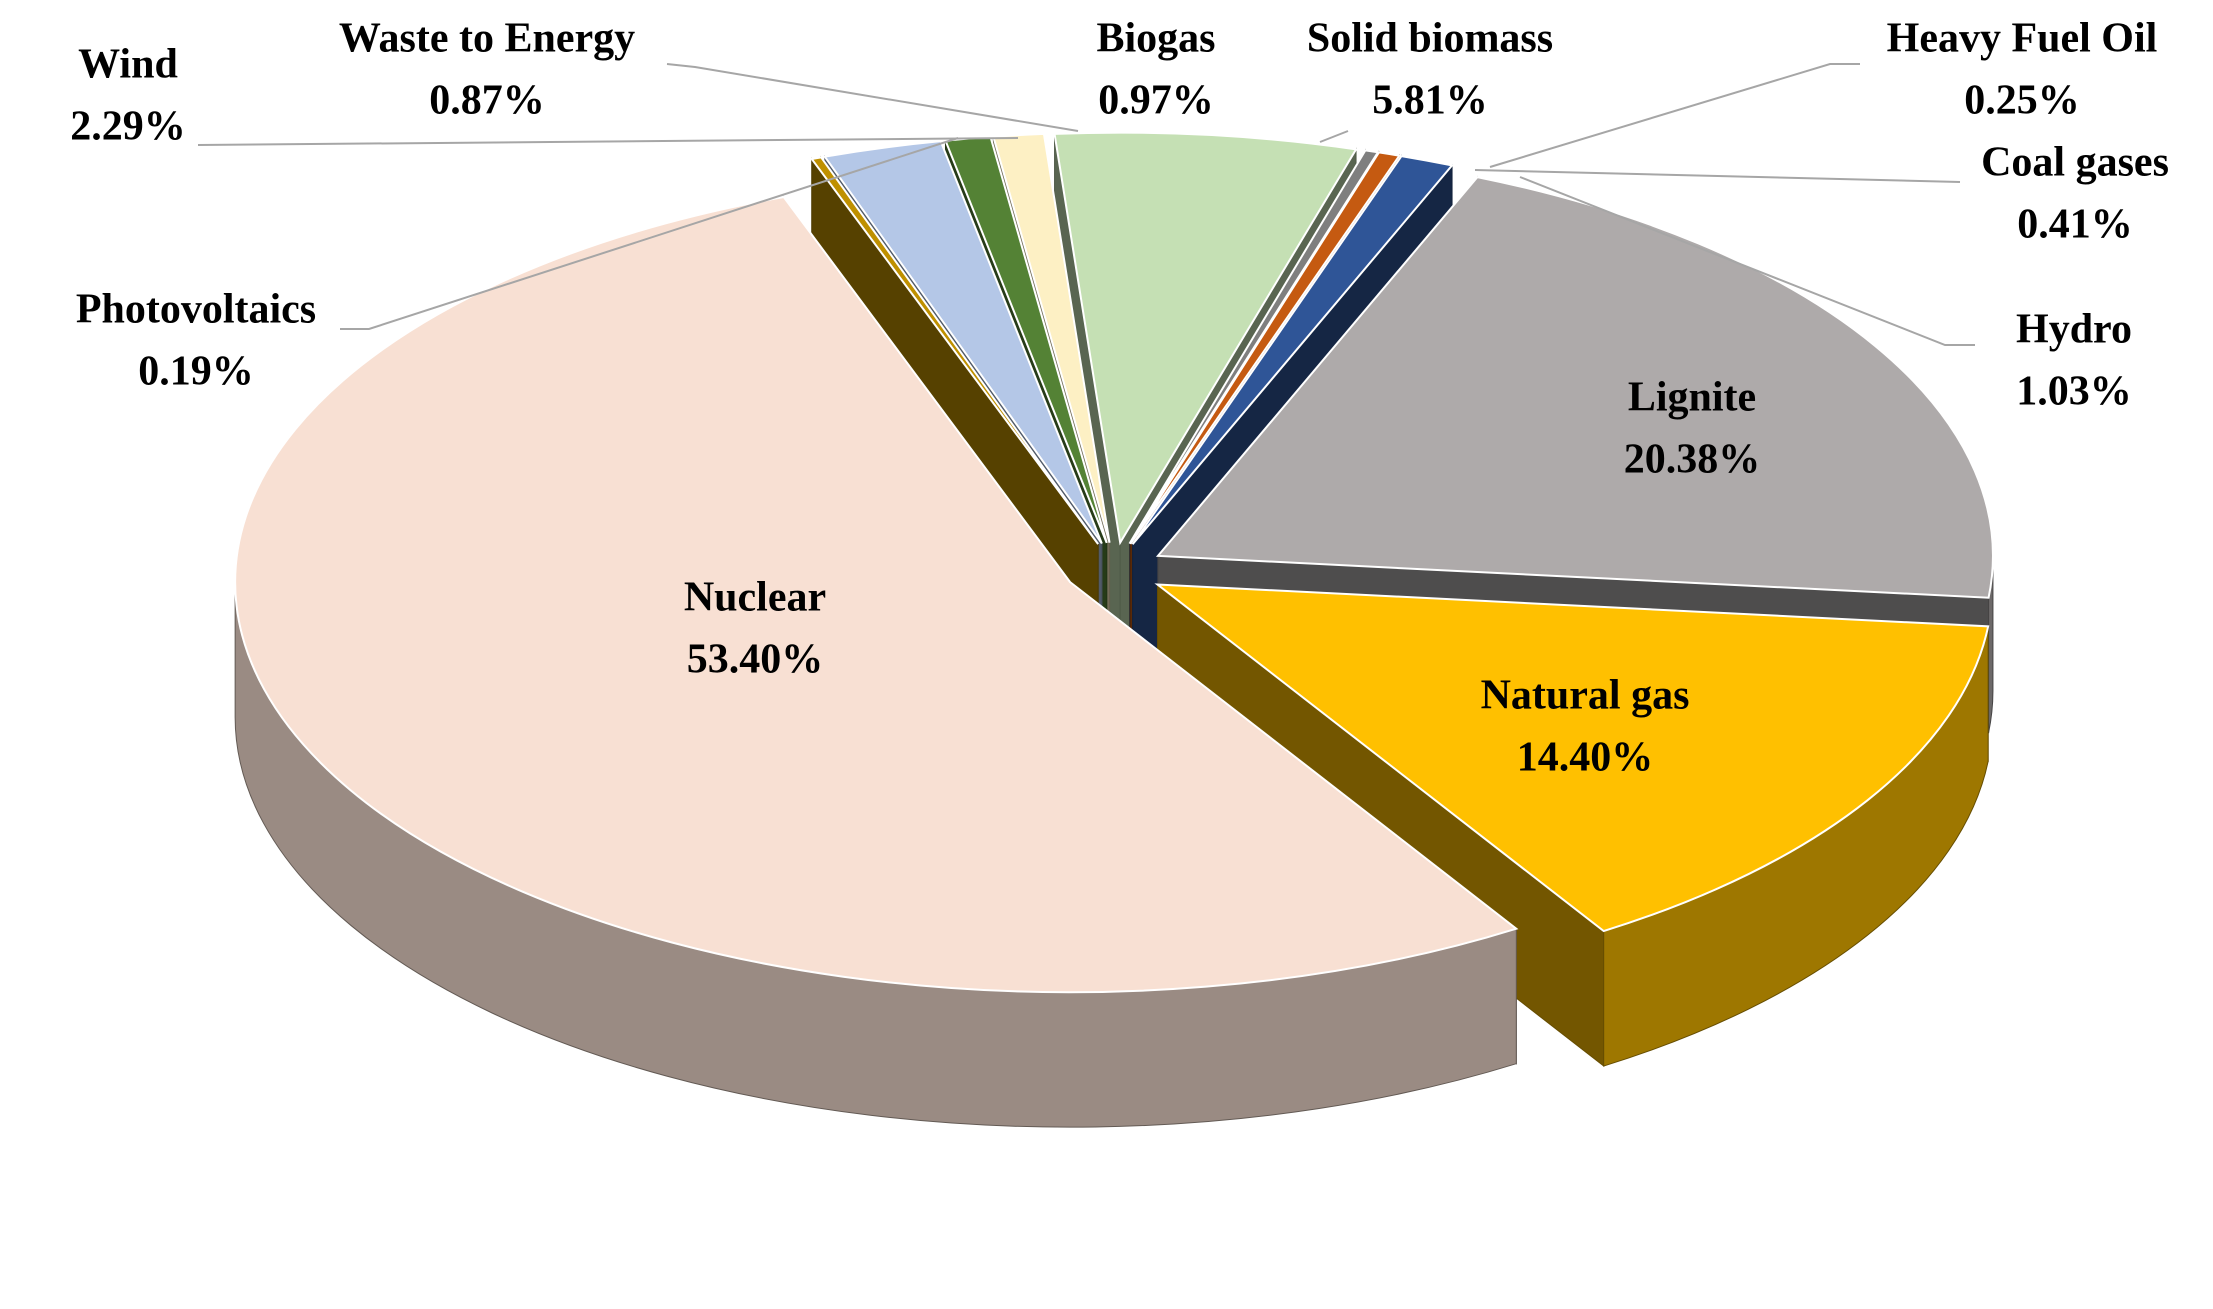 This screenshot has width=2213, height=1309. What do you see at coordinates (2022, 39) in the screenshot?
I see `data-label-name: Heavy Fuel Oil` at bounding box center [2022, 39].